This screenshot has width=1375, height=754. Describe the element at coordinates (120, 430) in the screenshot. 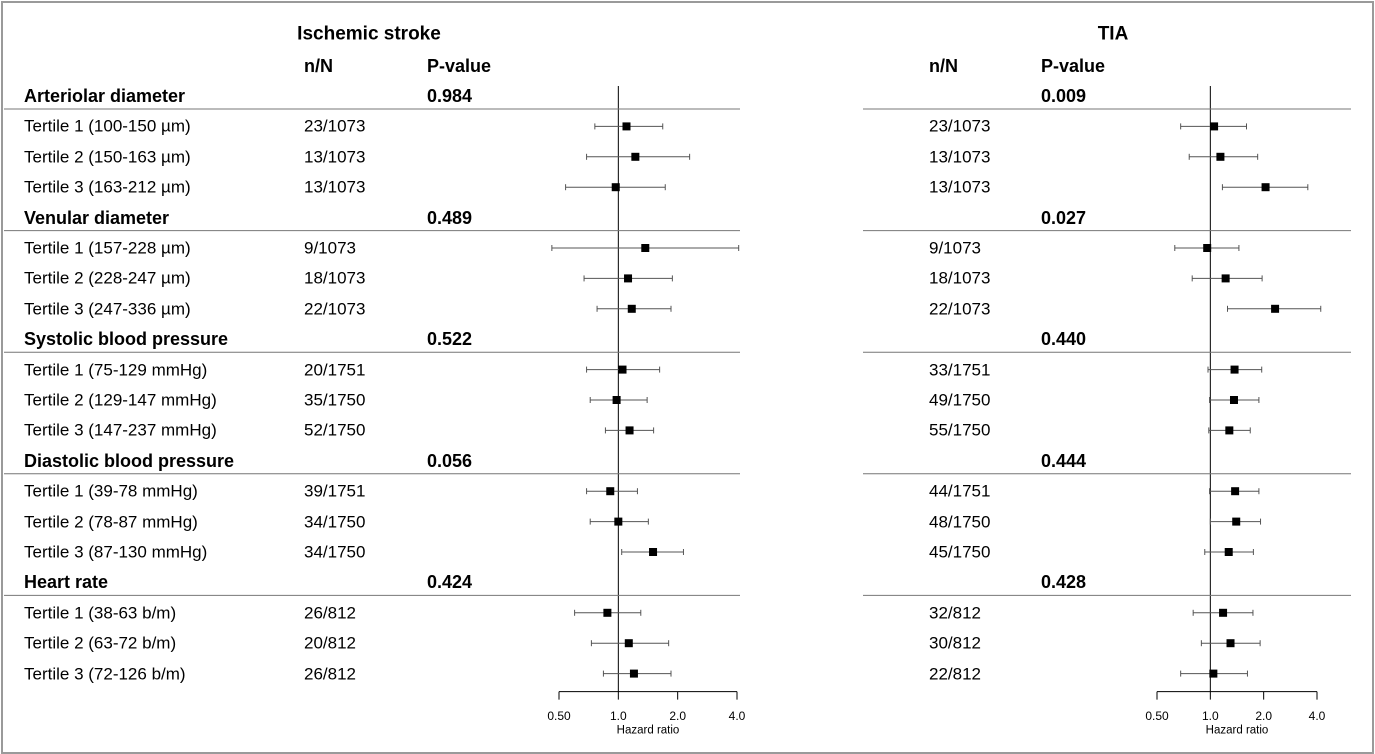

I see `row-label: Tertile 3 (147-237 mmHg)` at that location.